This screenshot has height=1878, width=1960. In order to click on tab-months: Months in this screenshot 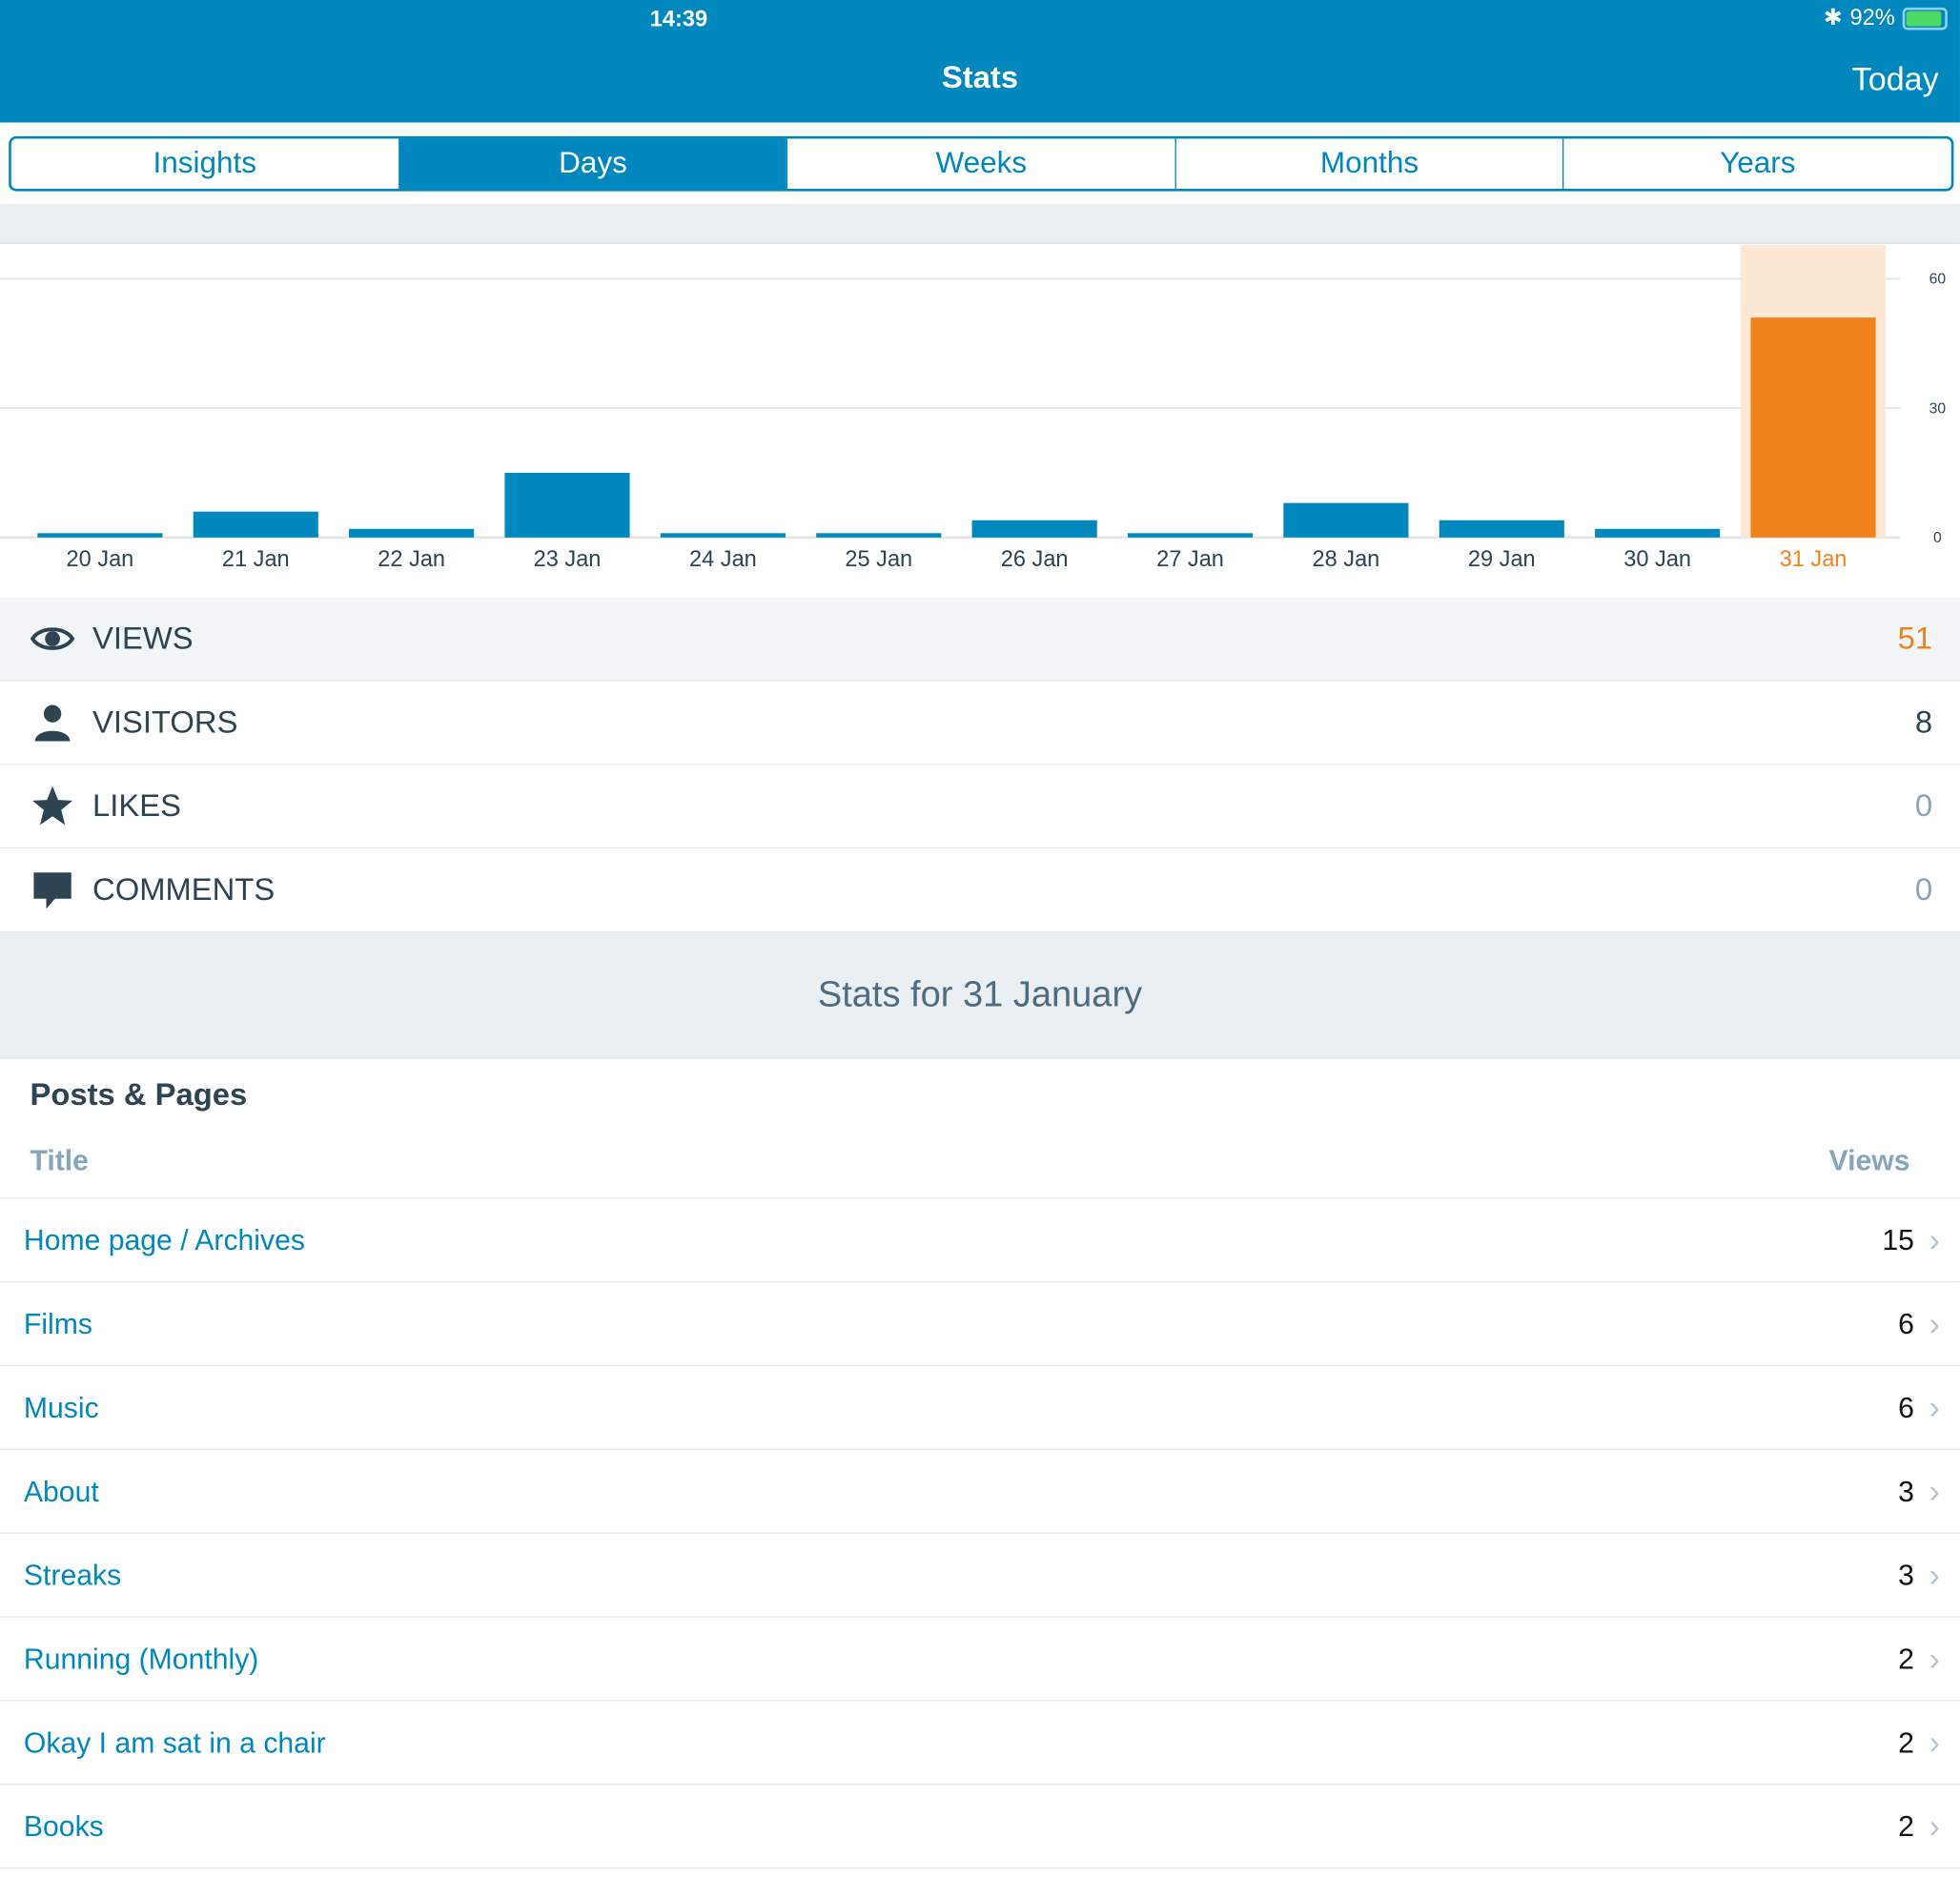, I will do `click(1368, 163)`.